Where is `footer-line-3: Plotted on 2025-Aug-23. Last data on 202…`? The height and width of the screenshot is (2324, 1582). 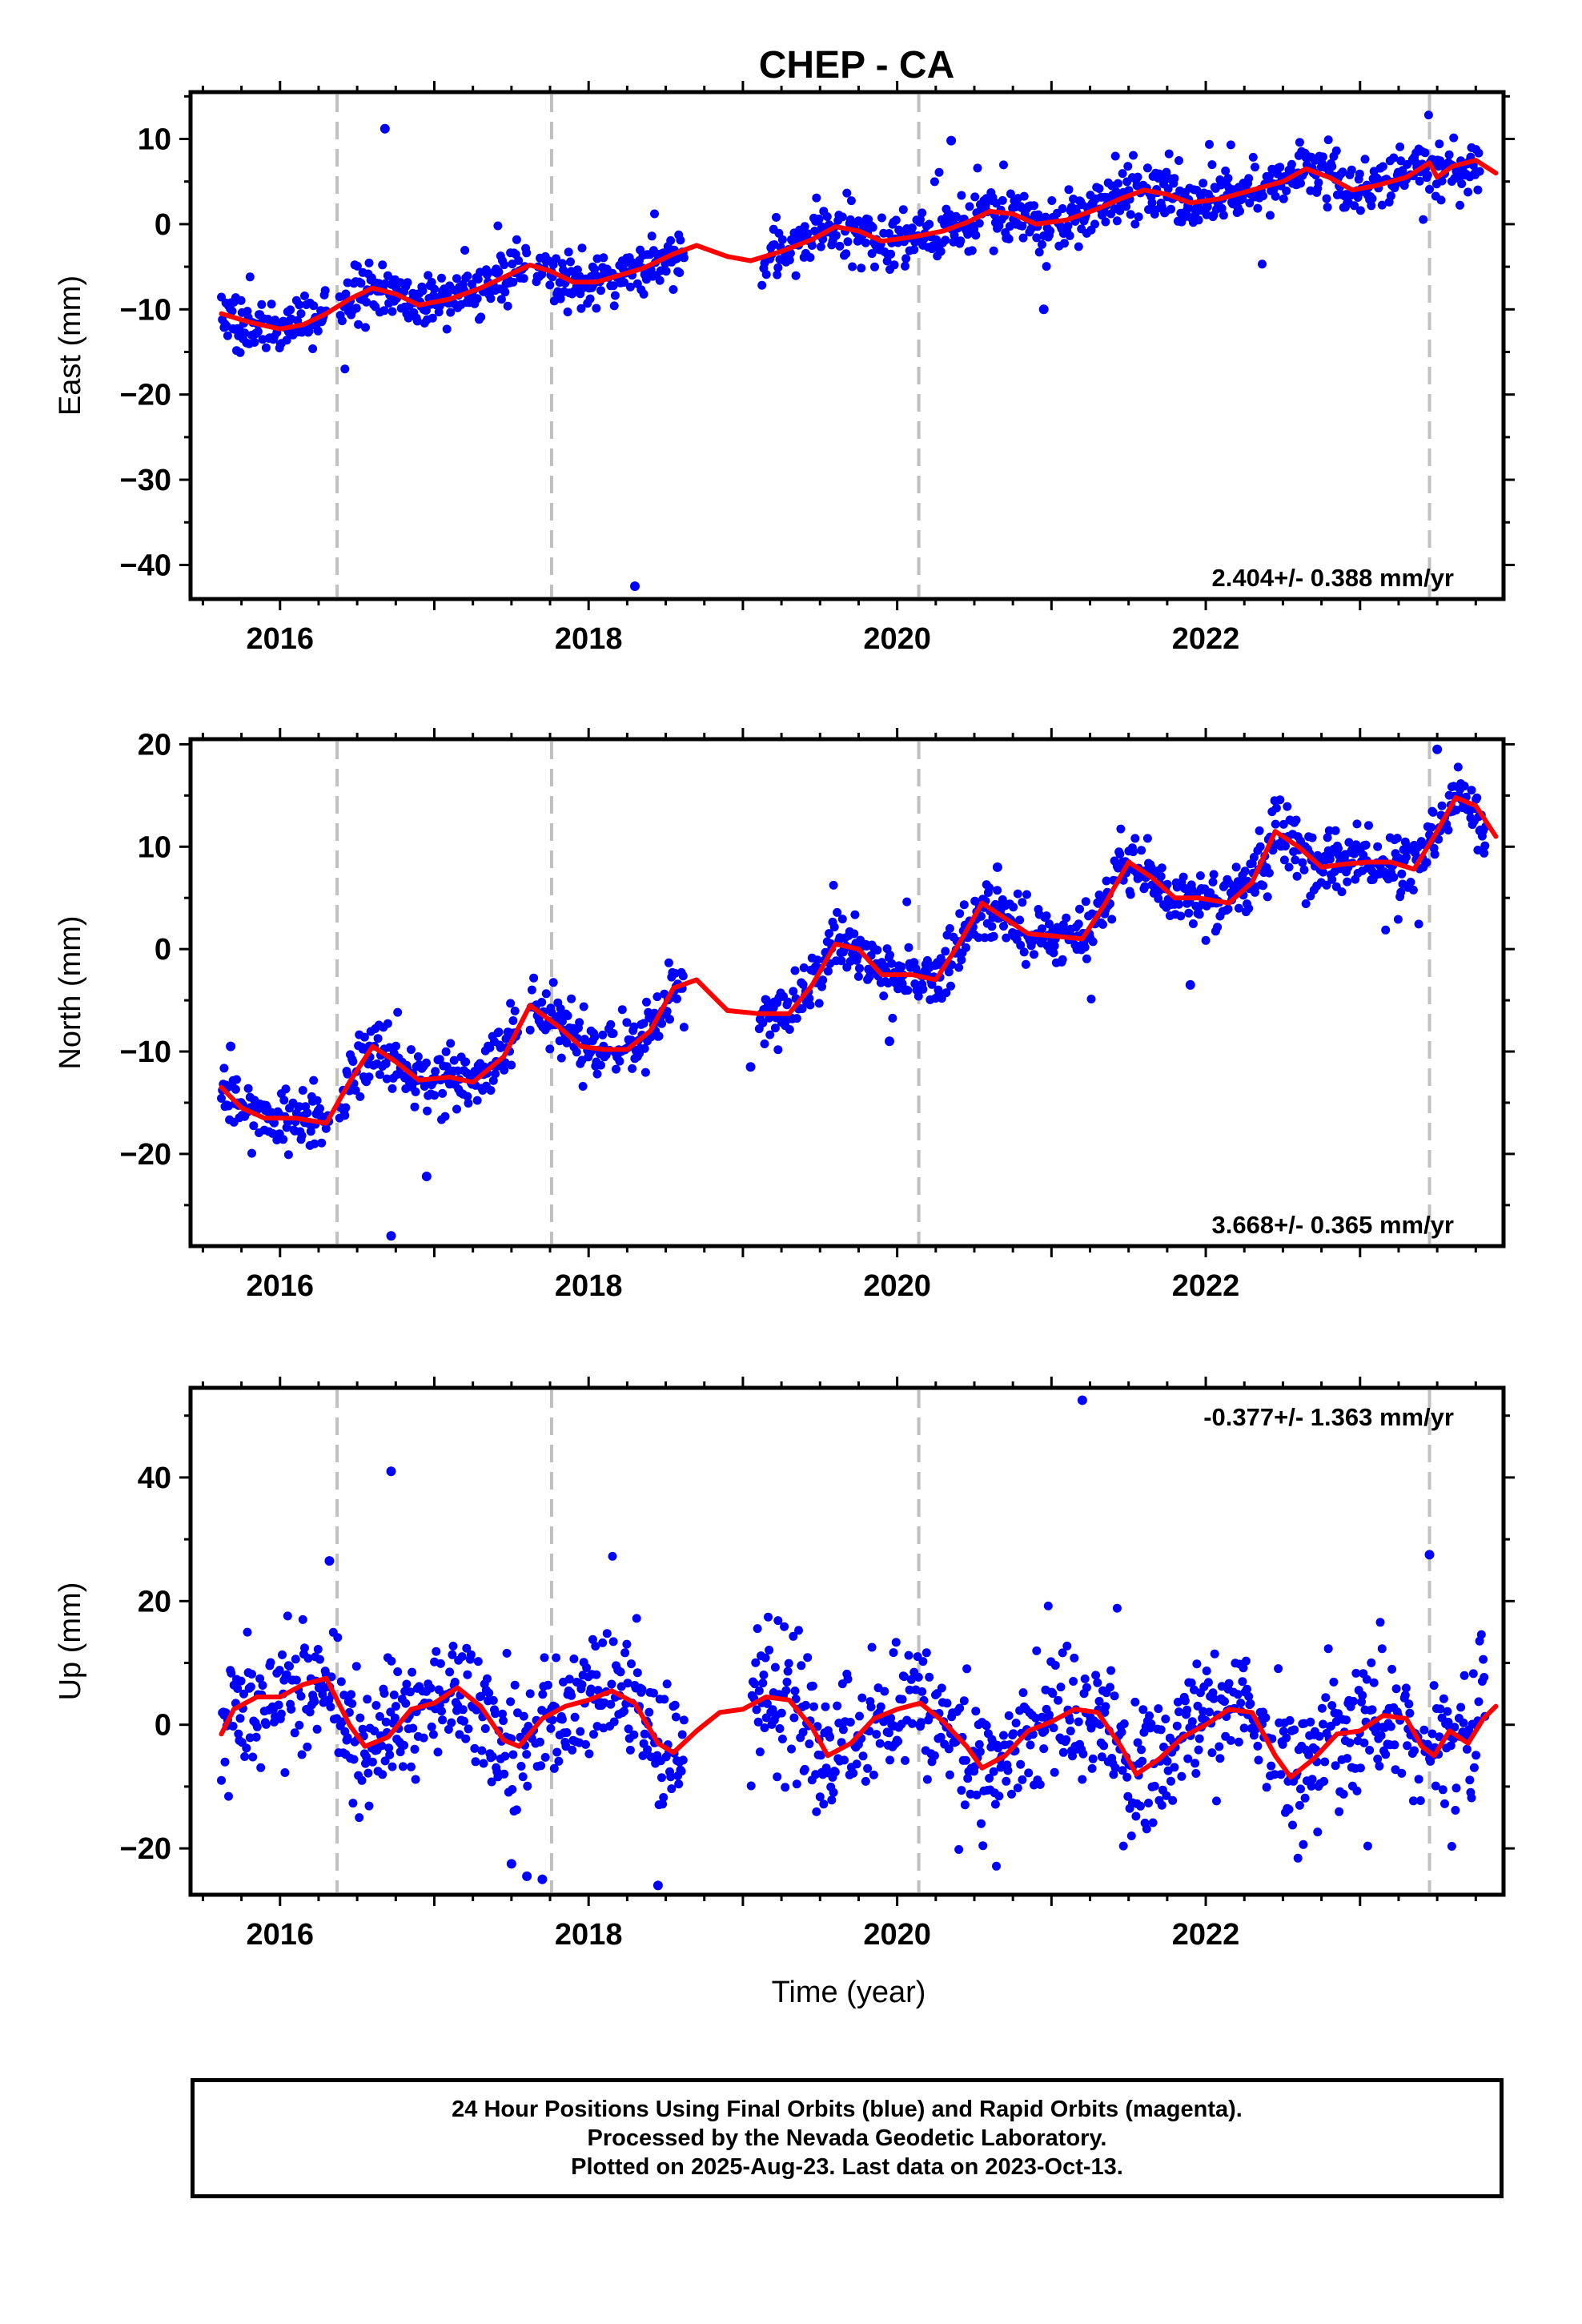
footer-line-3: Plotted on 2025-Aug-23. Last data on 202… is located at coordinates (847, 2167).